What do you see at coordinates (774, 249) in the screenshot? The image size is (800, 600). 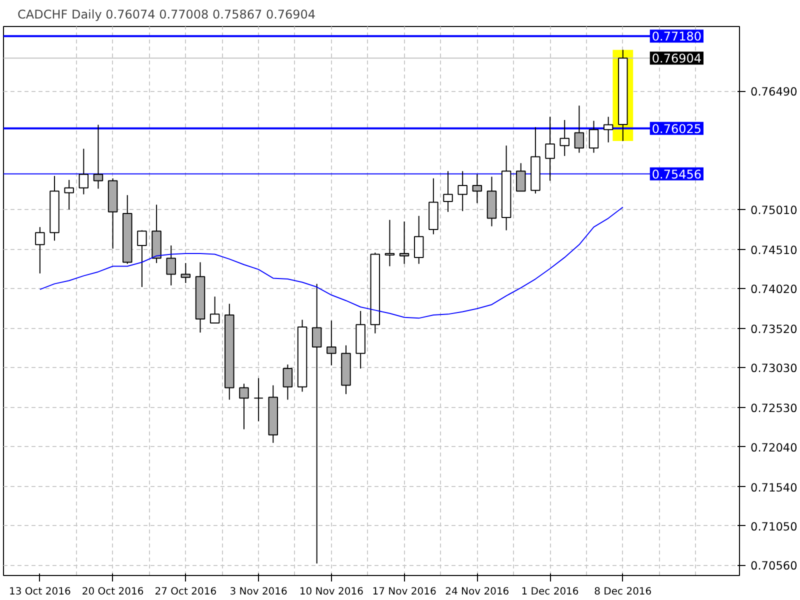 I see `y-tick-label: 0.74510` at bounding box center [774, 249].